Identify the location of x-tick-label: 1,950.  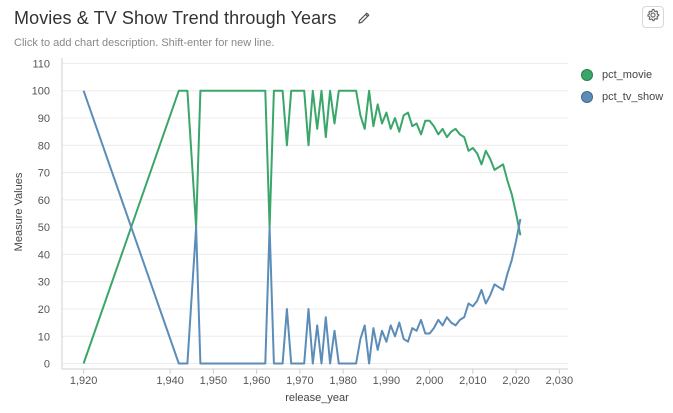
(214, 381).